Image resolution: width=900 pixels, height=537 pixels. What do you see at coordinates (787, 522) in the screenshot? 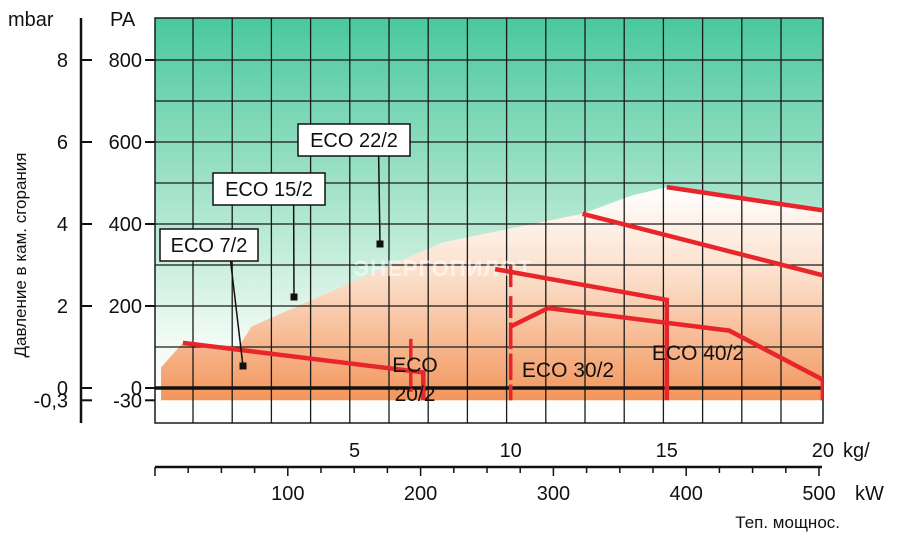
I see `x-axis-caption: Теп. мощнос.` at bounding box center [787, 522].